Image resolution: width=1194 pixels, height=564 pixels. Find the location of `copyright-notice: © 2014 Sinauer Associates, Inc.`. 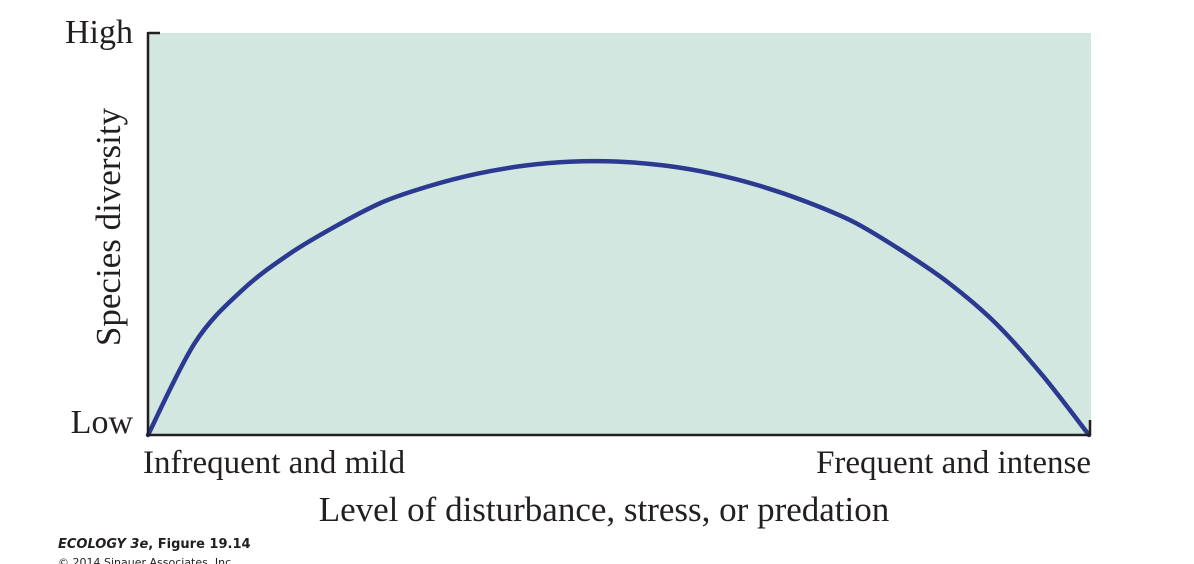

copyright-notice: © 2014 Sinauer Associates, Inc. is located at coordinates (146, 560).